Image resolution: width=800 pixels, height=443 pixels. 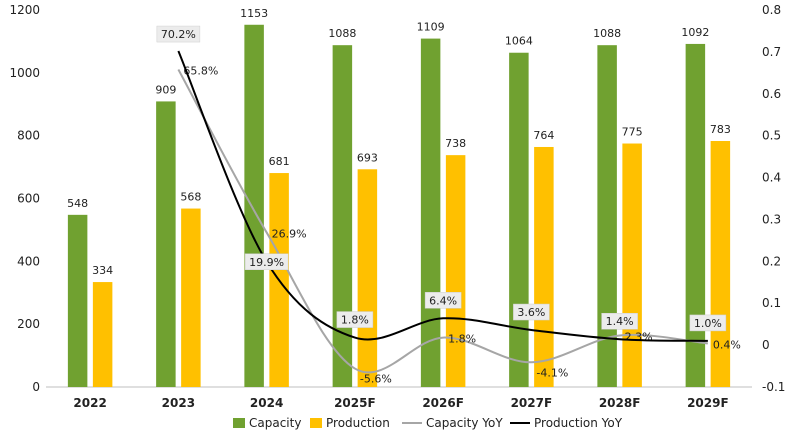 I want to click on production-yoy-data-label: 19.9%, so click(x=266, y=262).